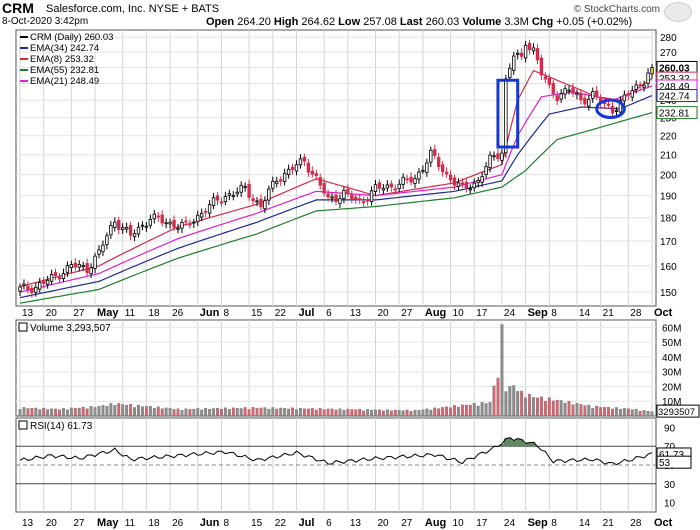 This screenshot has width=700, height=530. What do you see at coordinates (517, 442) in the screenshot?
I see `rsi-overbought-fill` at bounding box center [517, 442].